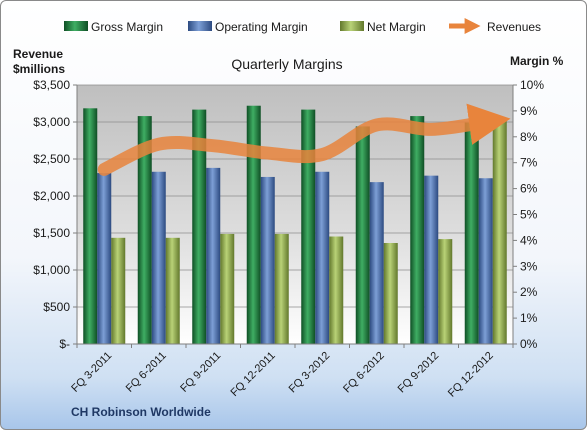 The width and height of the screenshot is (587, 430). I want to click on legend-swatch-operating-margin, so click(200, 26).